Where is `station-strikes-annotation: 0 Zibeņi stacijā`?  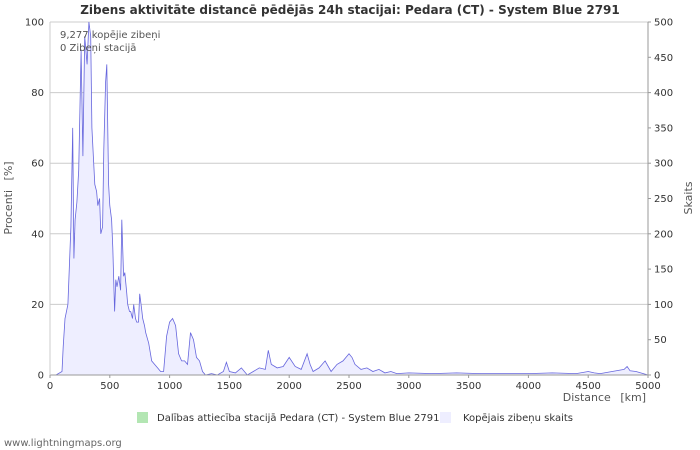 station-strikes-annotation: 0 Zibeņi stacijā is located at coordinates (98, 48).